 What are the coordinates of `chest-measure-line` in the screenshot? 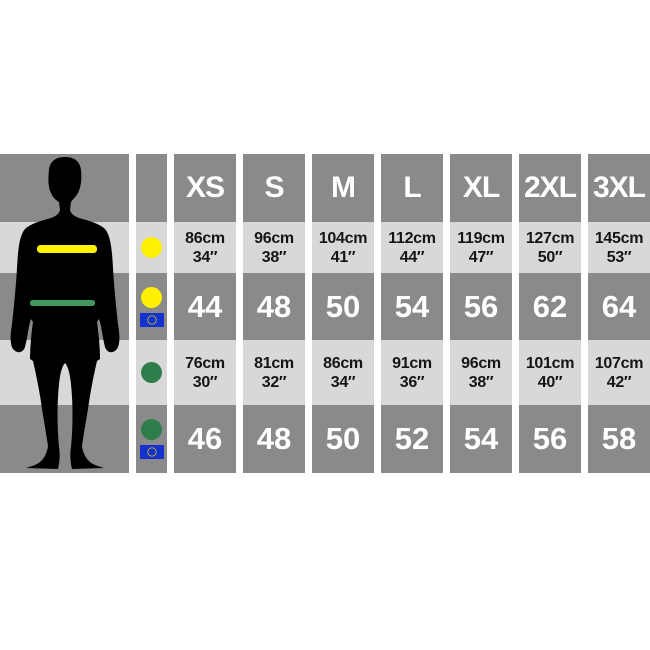 It's located at (67, 249).